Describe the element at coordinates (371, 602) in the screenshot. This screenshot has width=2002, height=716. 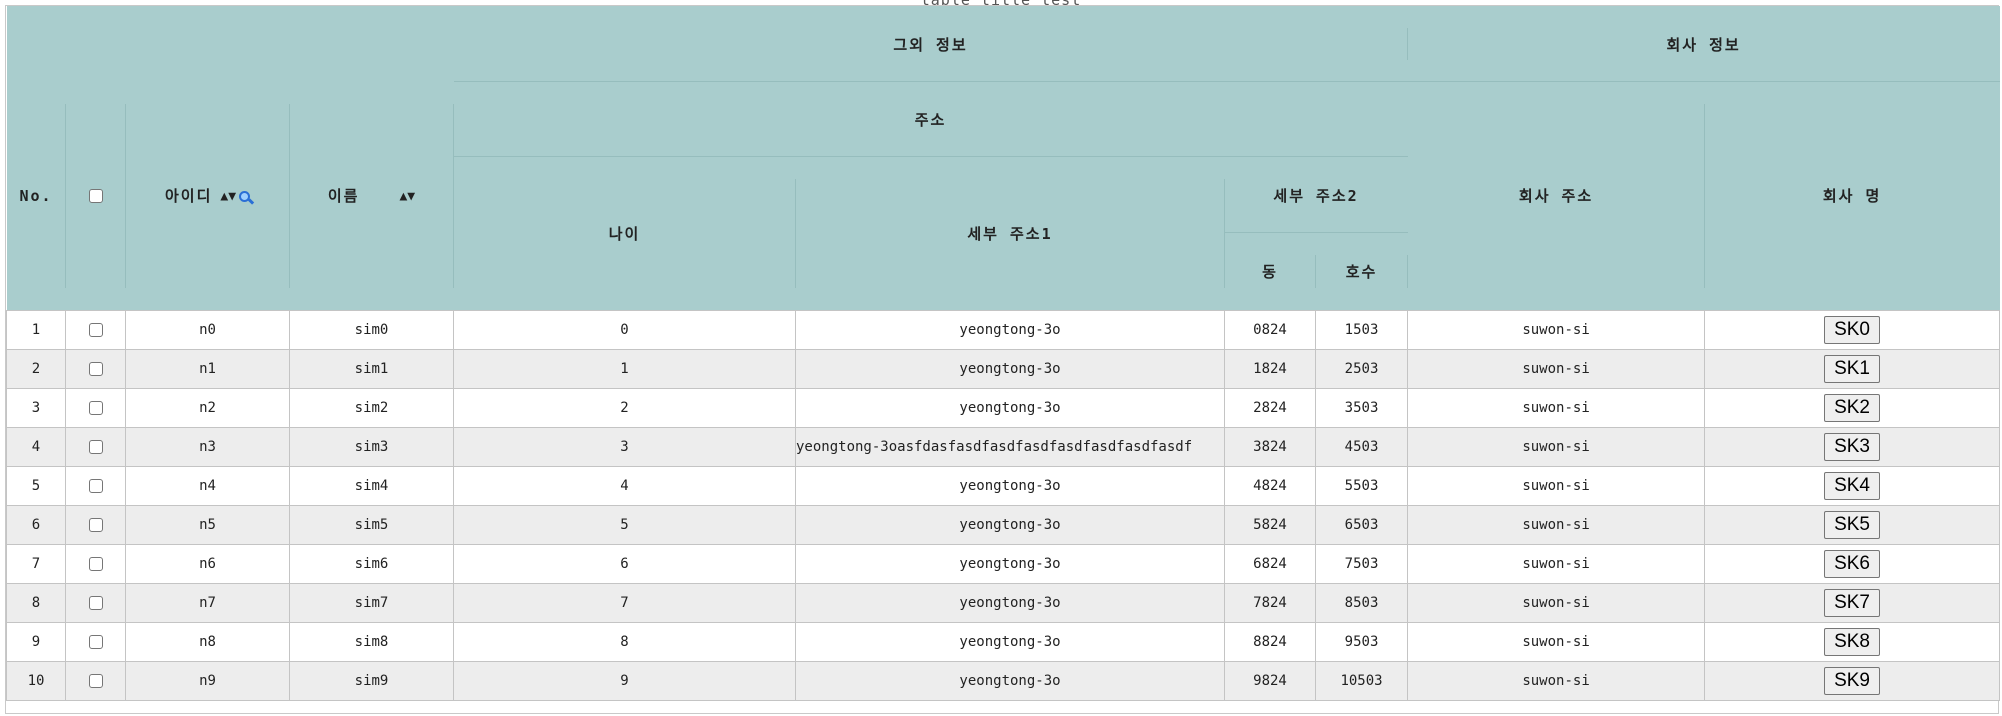
I see `cell-name-text: sim7` at that location.